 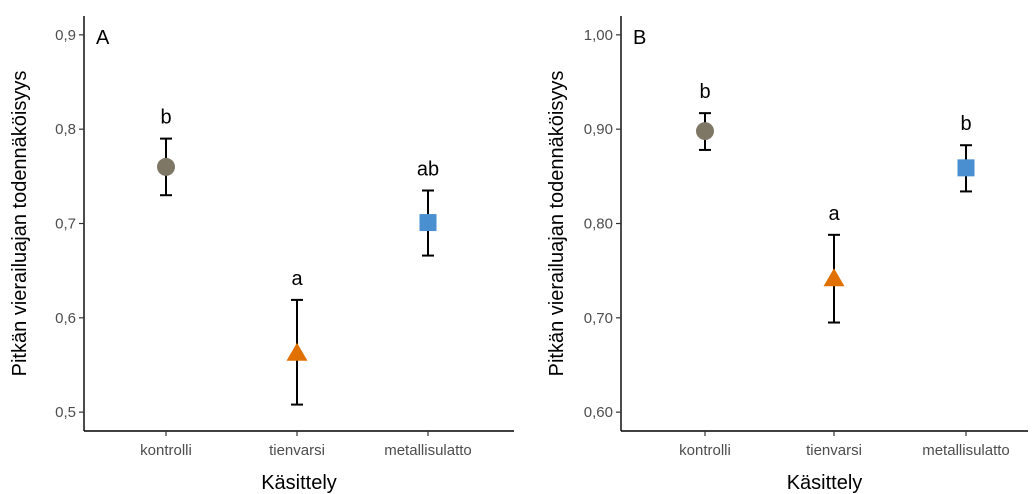 What do you see at coordinates (428, 169) in the screenshot?
I see `significance-label: ab` at bounding box center [428, 169].